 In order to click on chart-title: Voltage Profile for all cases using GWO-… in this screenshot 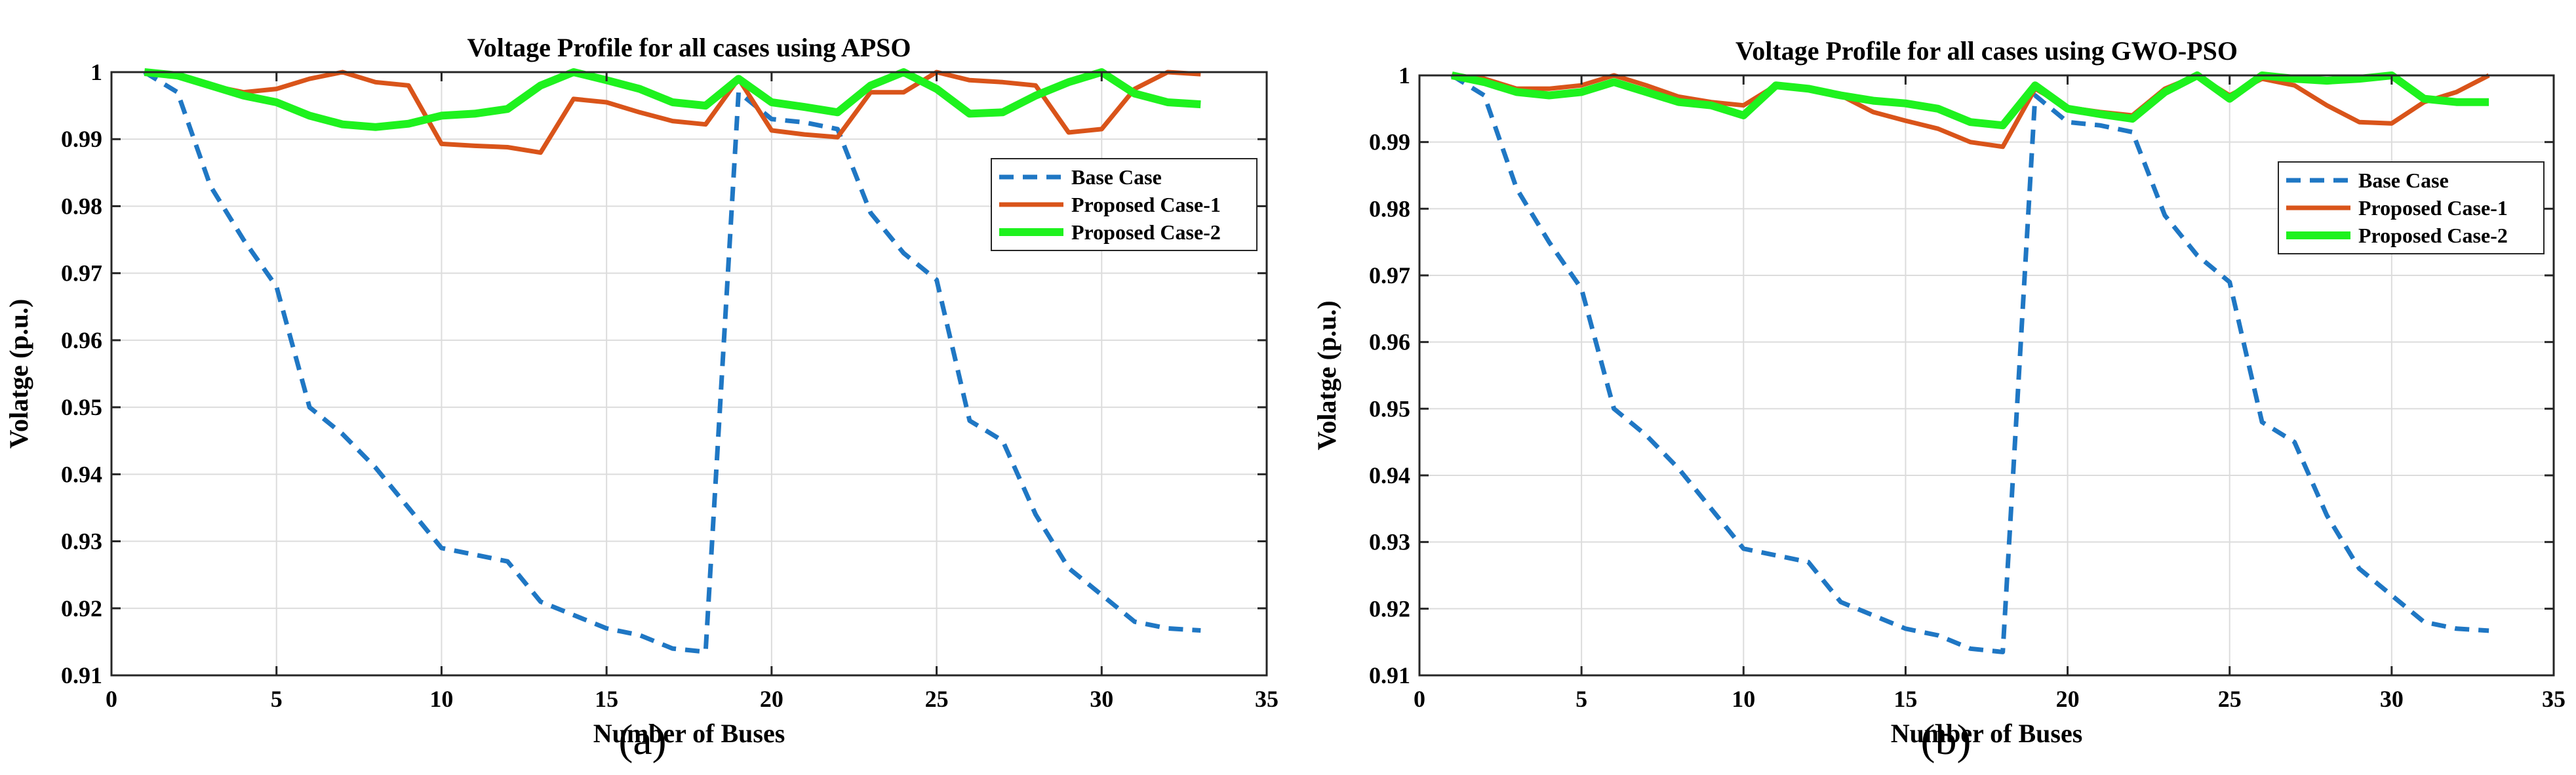, I will do `click(1986, 51)`.